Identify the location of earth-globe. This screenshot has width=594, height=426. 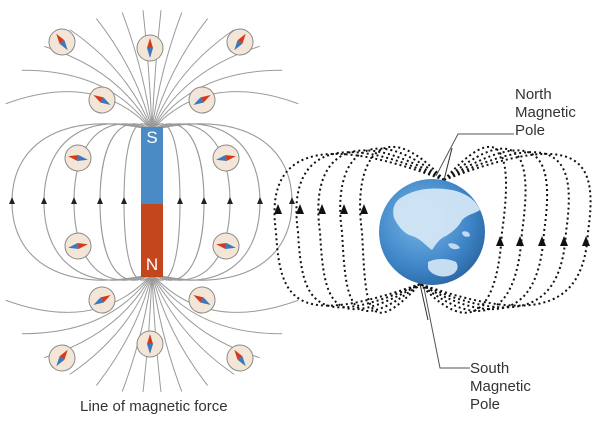
(432, 232).